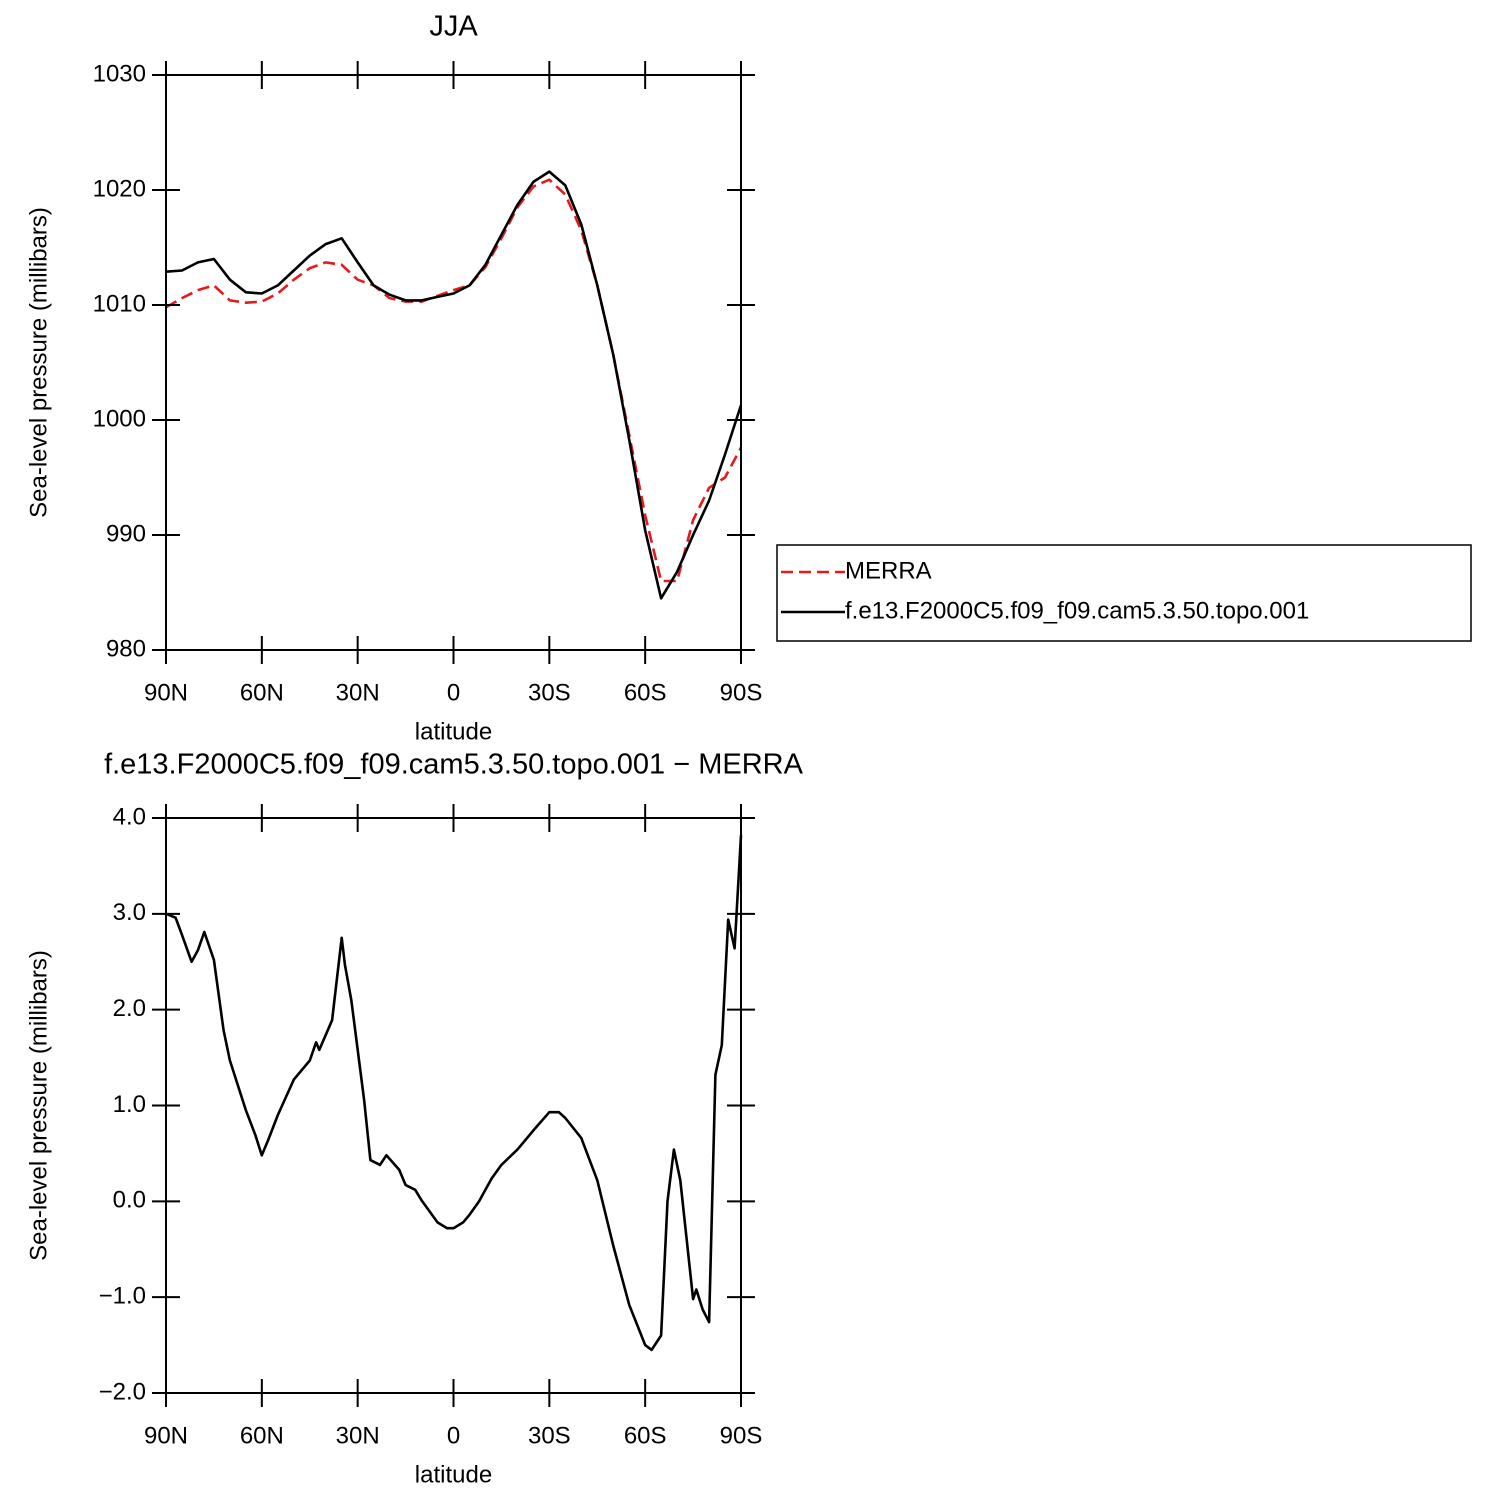 This screenshot has height=1497, width=1497. Describe the element at coordinates (119, 418) in the screenshot. I see `y-tick-label: 1000` at that location.